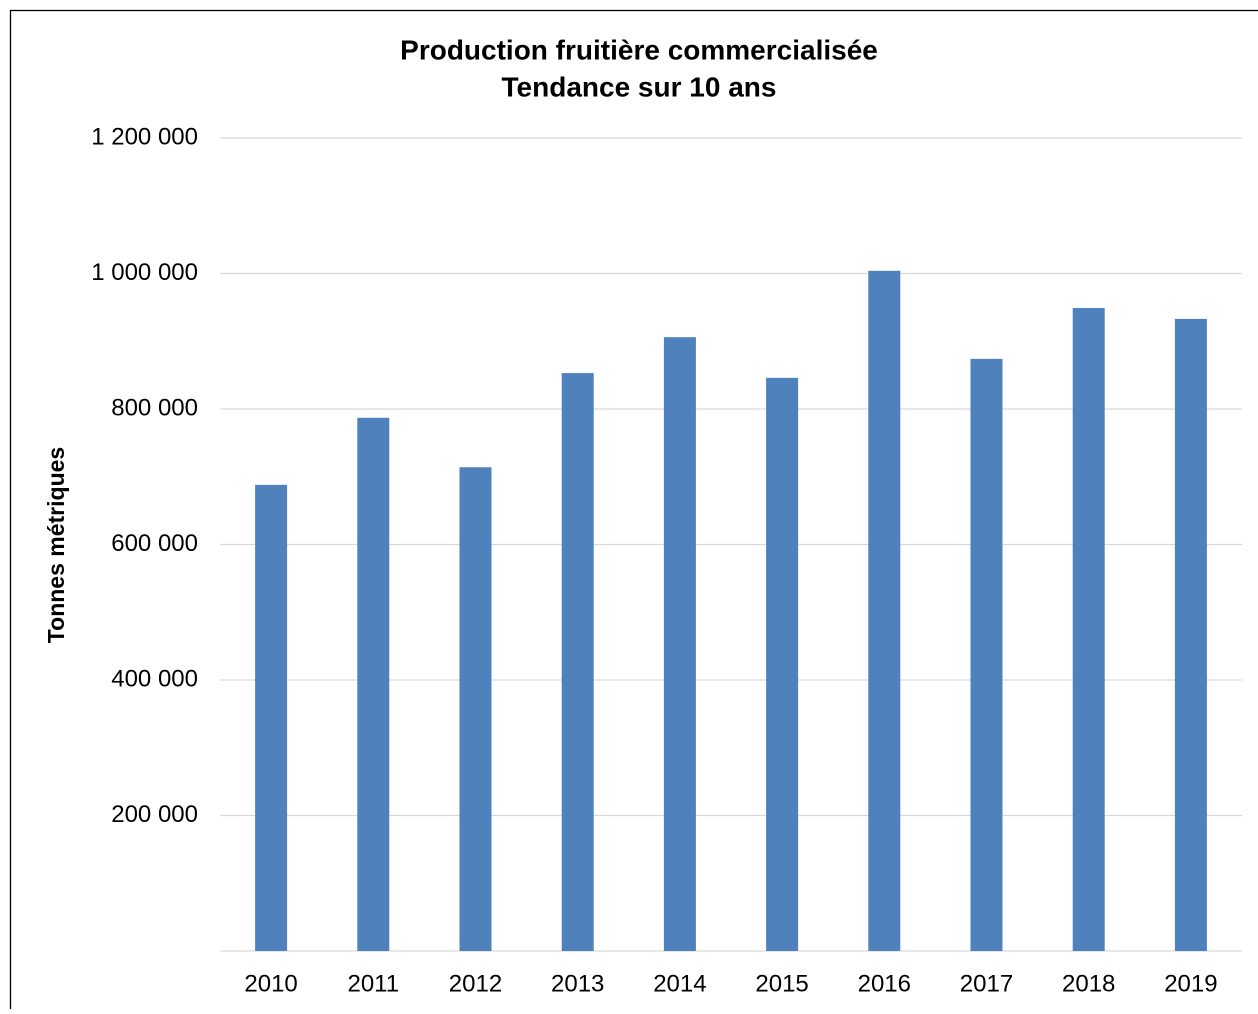 This screenshot has height=1014, width=1258. What do you see at coordinates (1088, 983) in the screenshot?
I see `x-tick-label: 2018` at bounding box center [1088, 983].